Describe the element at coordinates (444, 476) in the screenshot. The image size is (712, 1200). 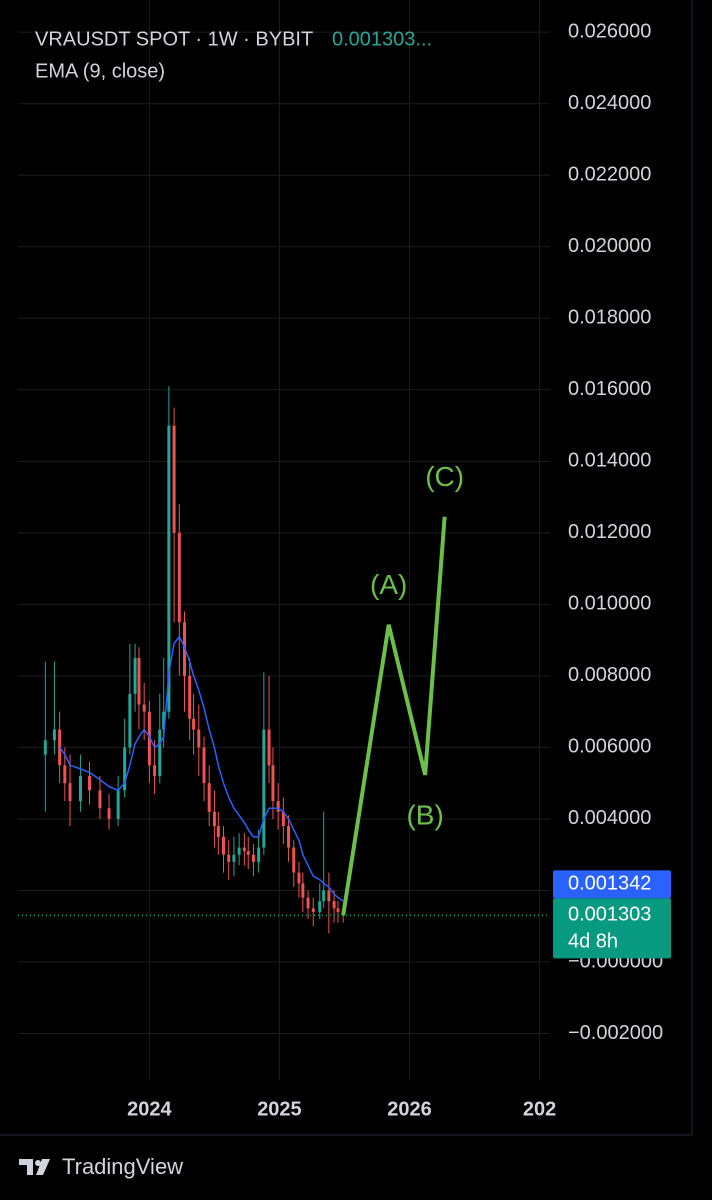
I see `wave-label: (C)` at that location.